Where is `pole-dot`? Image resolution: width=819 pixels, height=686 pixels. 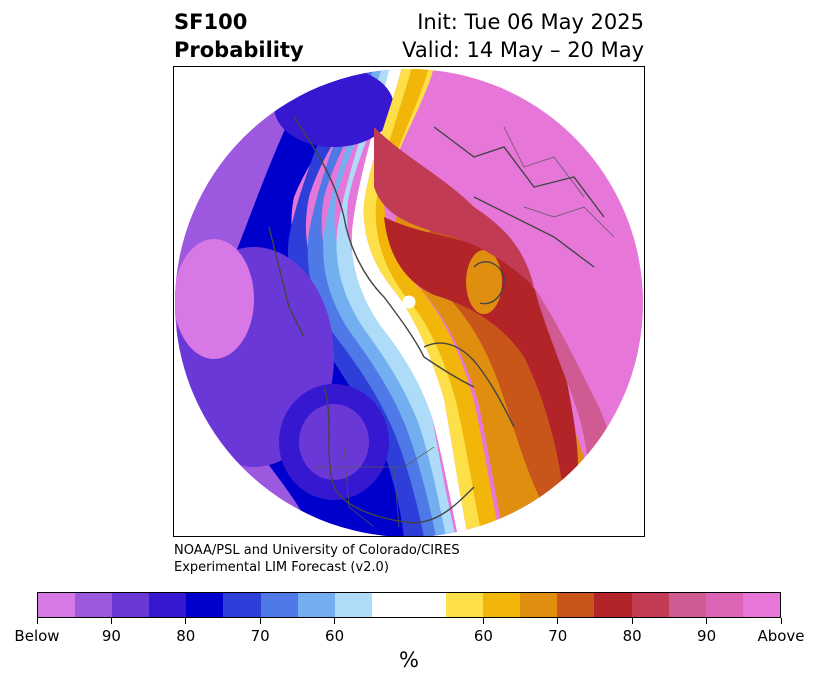
pole-dot is located at coordinates (409, 302).